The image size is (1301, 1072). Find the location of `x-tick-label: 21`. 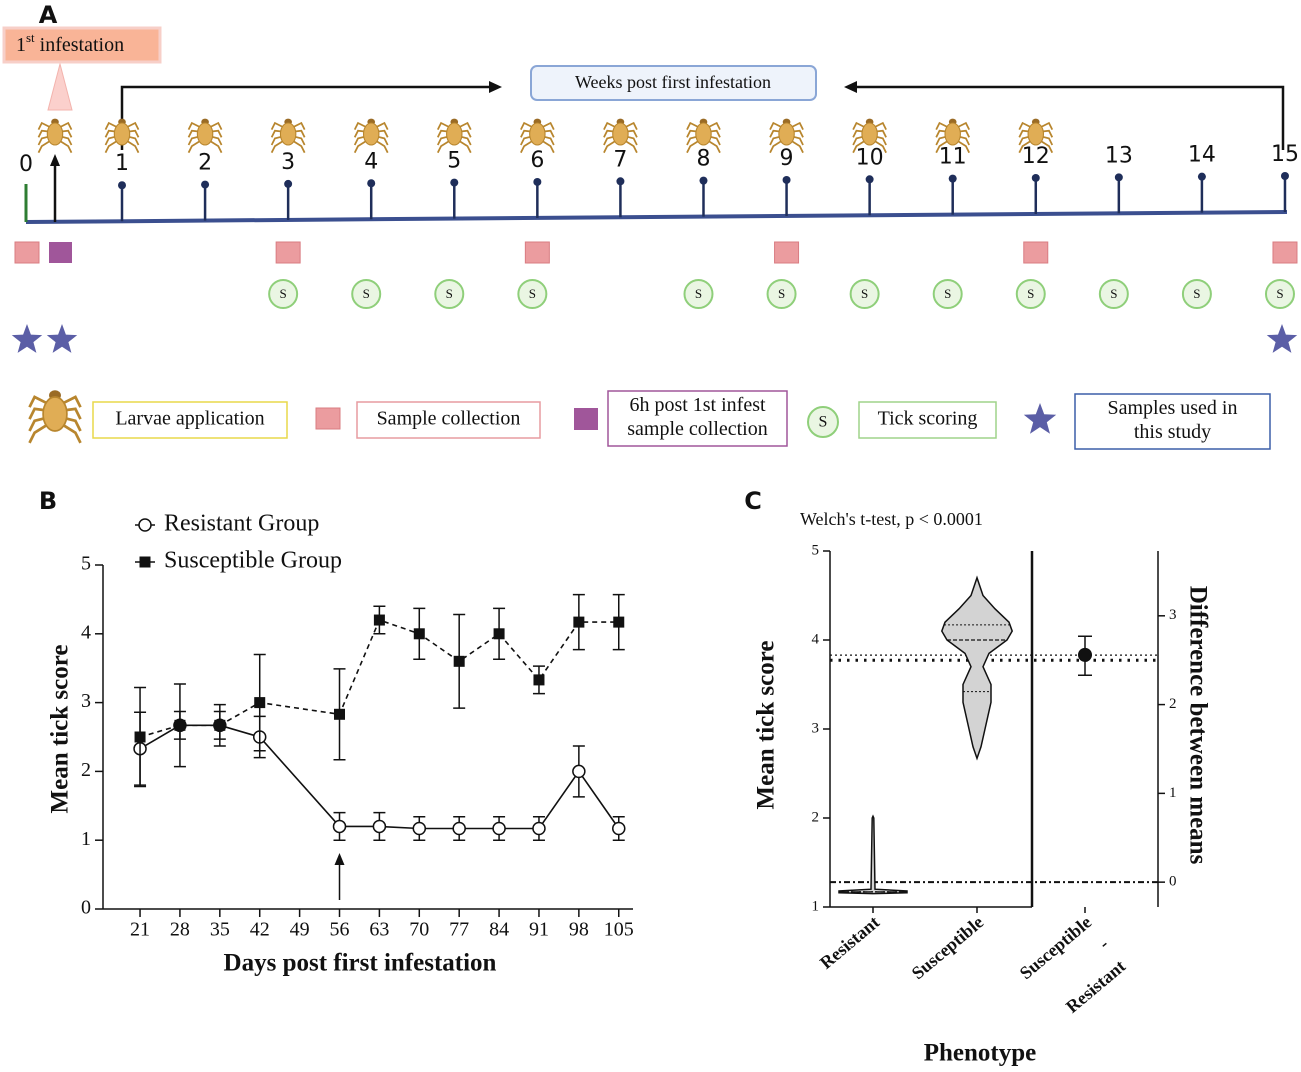

x-tick-label: 21 is located at coordinates (140, 930).